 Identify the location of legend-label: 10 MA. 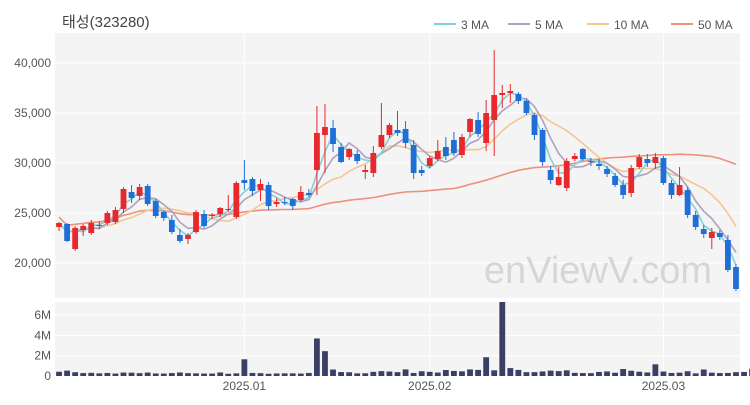
(631, 25).